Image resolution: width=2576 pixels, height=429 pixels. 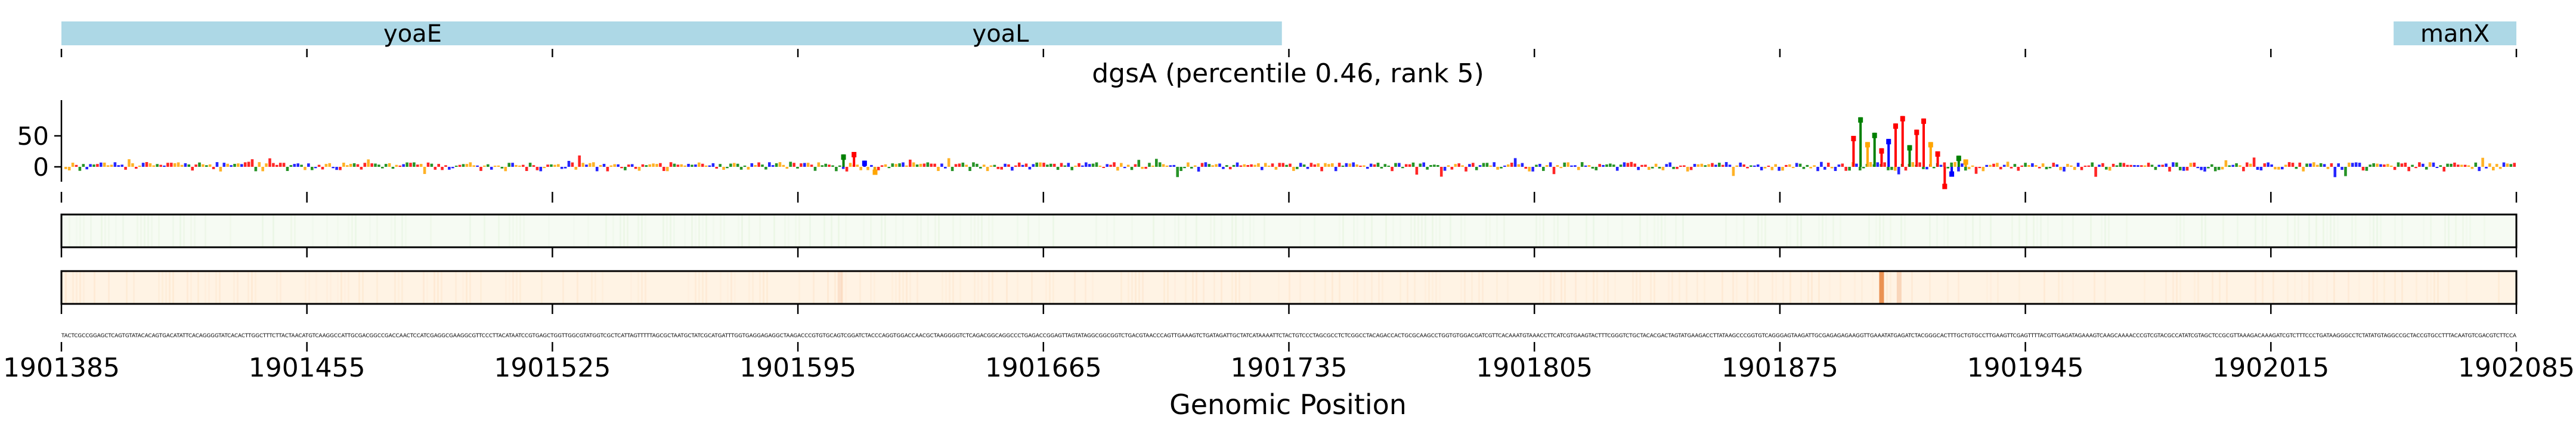 I want to click on y-tick-label: 50, so click(x=33, y=136).